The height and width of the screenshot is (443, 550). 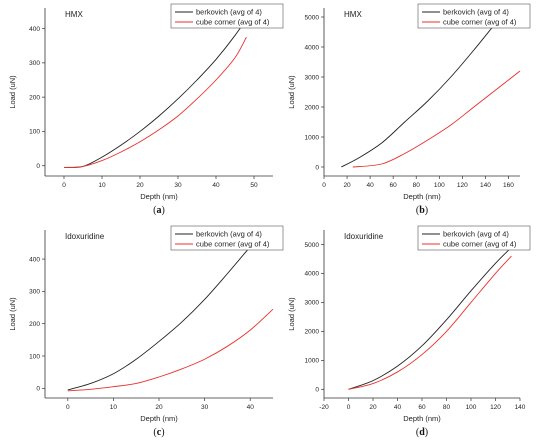 What do you see at coordinates (422, 210) in the screenshot?
I see `panel-caption: (b)` at bounding box center [422, 210].